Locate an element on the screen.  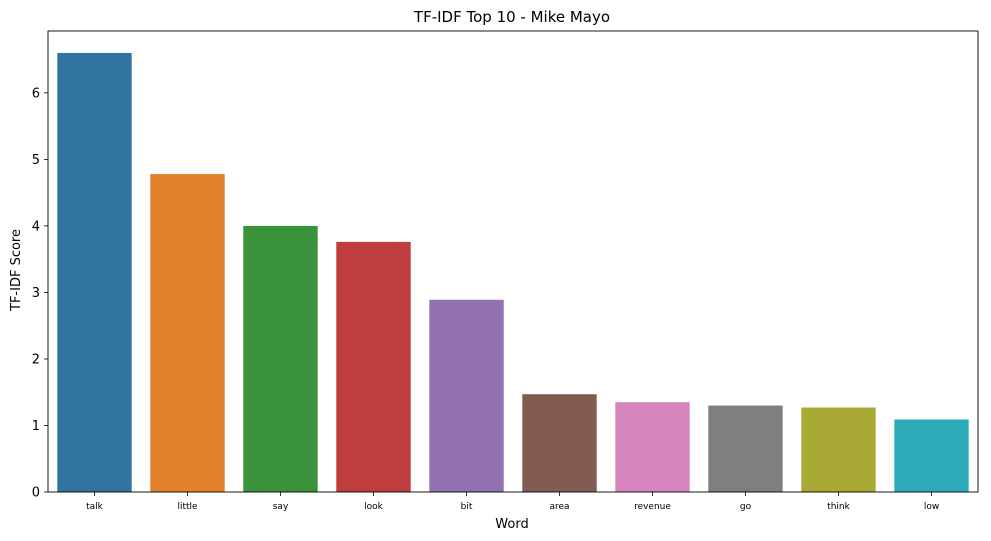
bar-think is located at coordinates (838, 449).